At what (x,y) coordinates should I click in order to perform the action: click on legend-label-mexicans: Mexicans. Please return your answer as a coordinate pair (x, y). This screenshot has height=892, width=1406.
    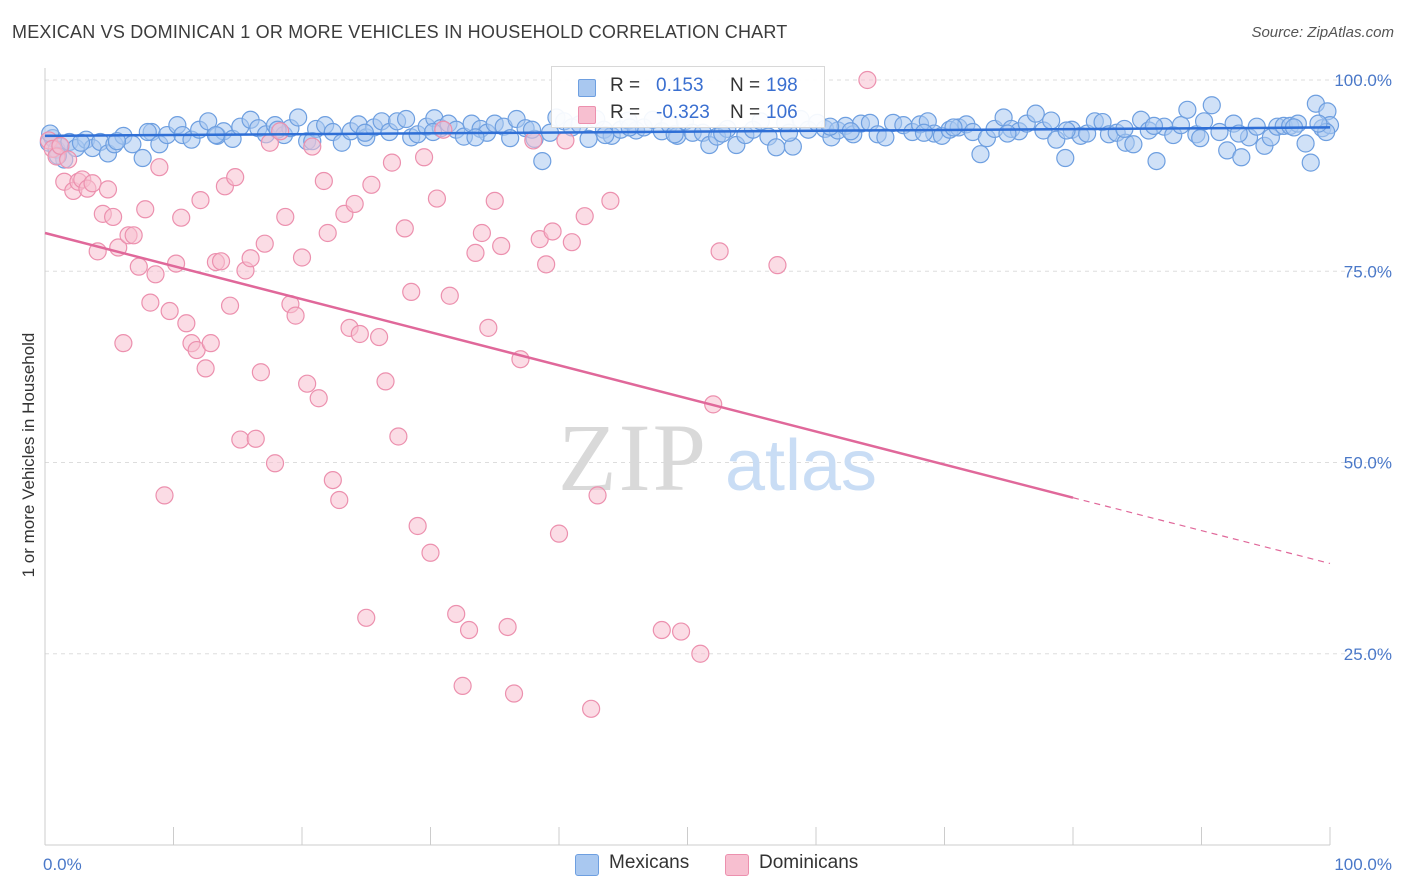
    Looking at the image, I should click on (649, 862).